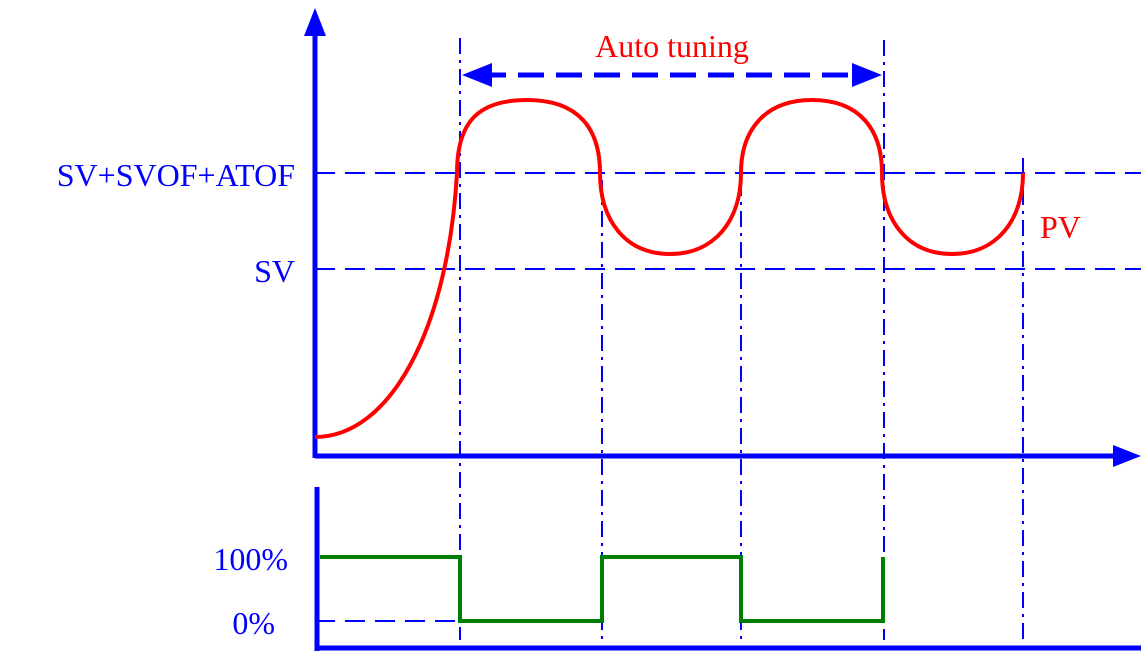  Describe the element at coordinates (867, 75) in the screenshot. I see `auto-tuning-arrowhead-right` at that location.